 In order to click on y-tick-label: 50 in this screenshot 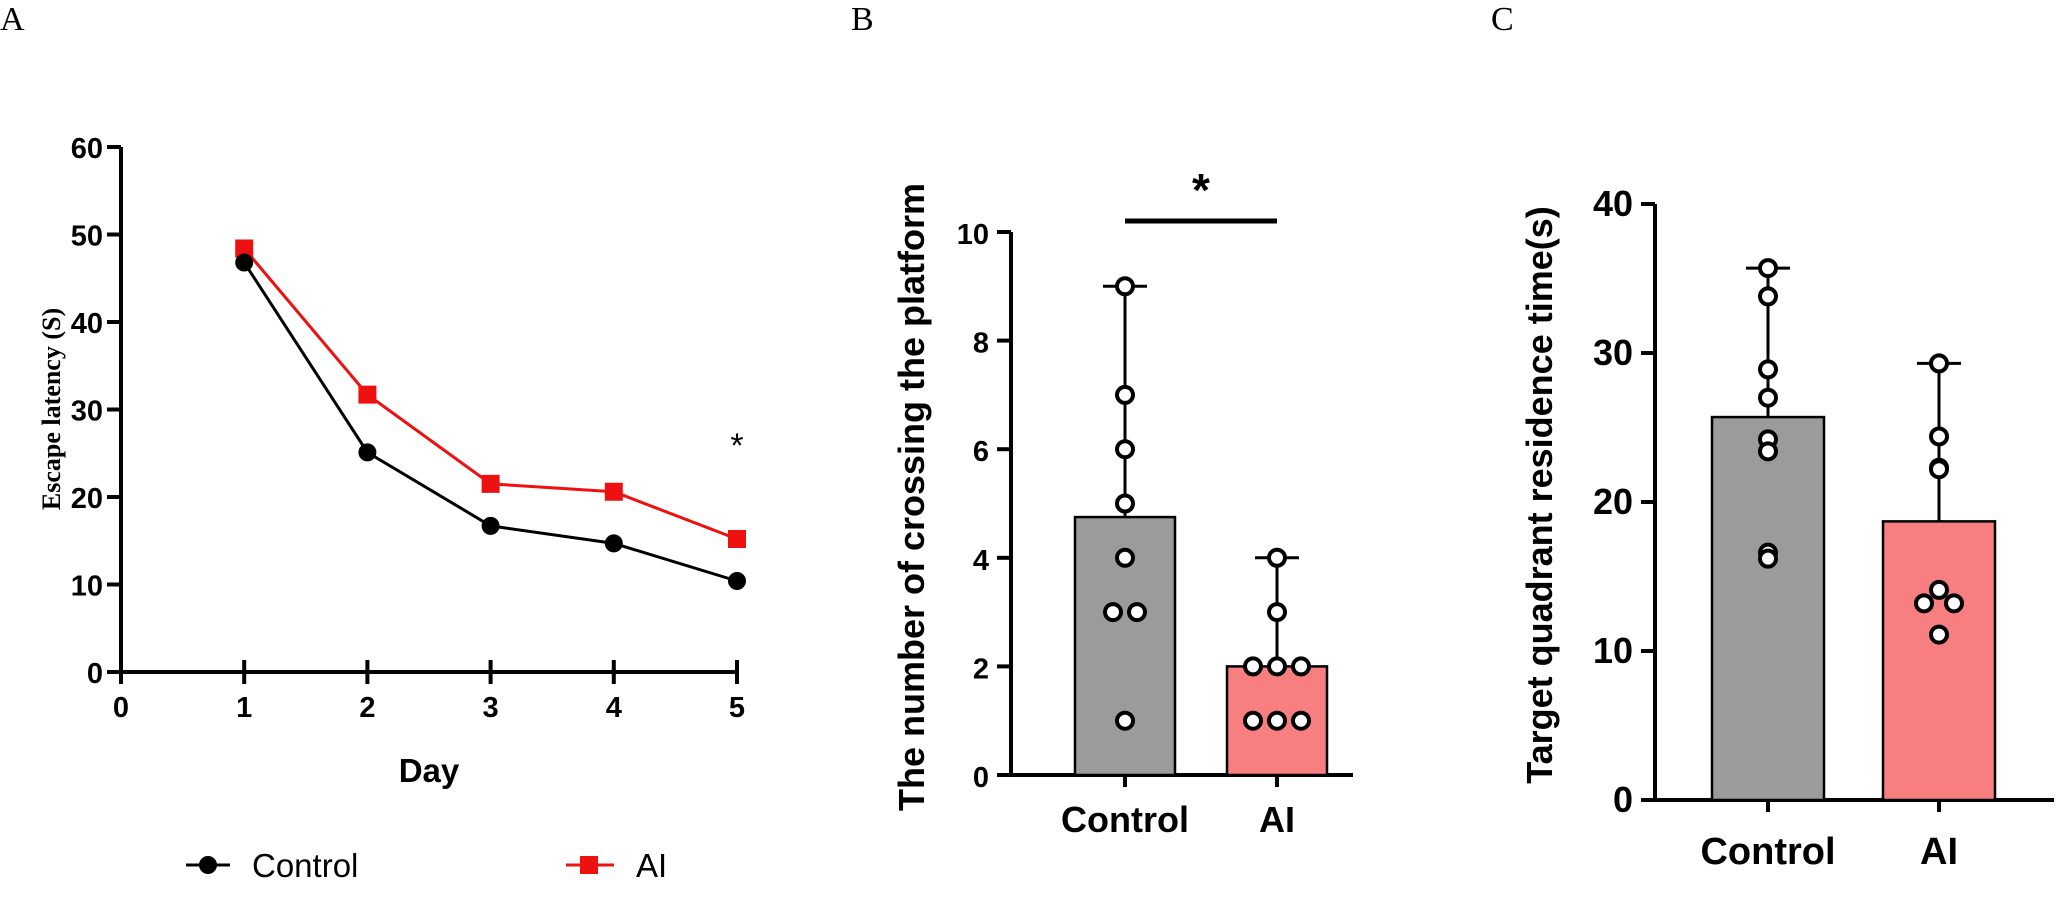, I will do `click(87, 237)`.